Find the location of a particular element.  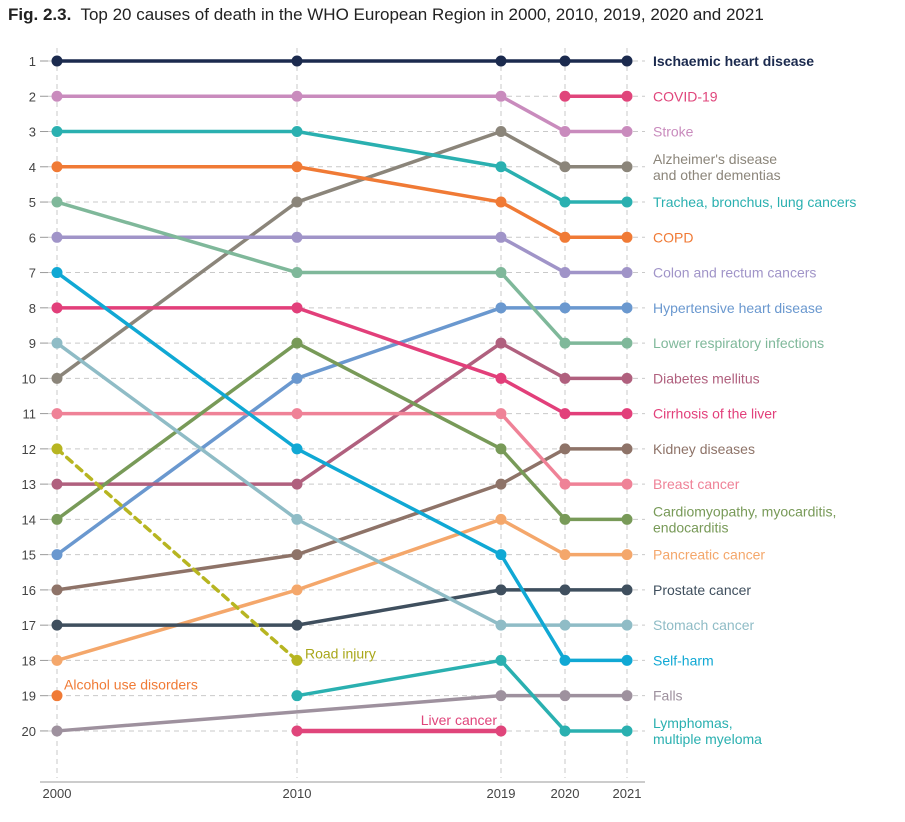

y-tick-label: 17 is located at coordinates (29, 625).